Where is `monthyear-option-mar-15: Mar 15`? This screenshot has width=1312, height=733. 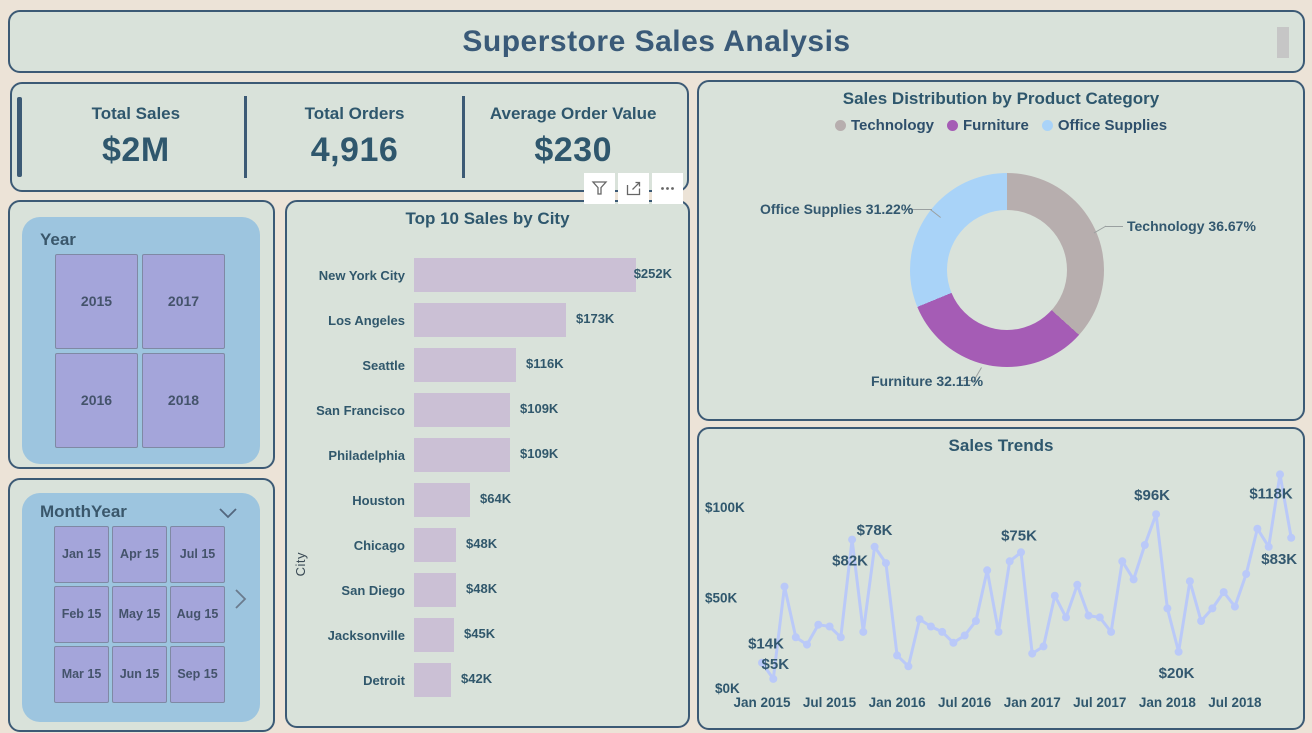
monthyear-option-mar-15: Mar 15 is located at coordinates (81, 674).